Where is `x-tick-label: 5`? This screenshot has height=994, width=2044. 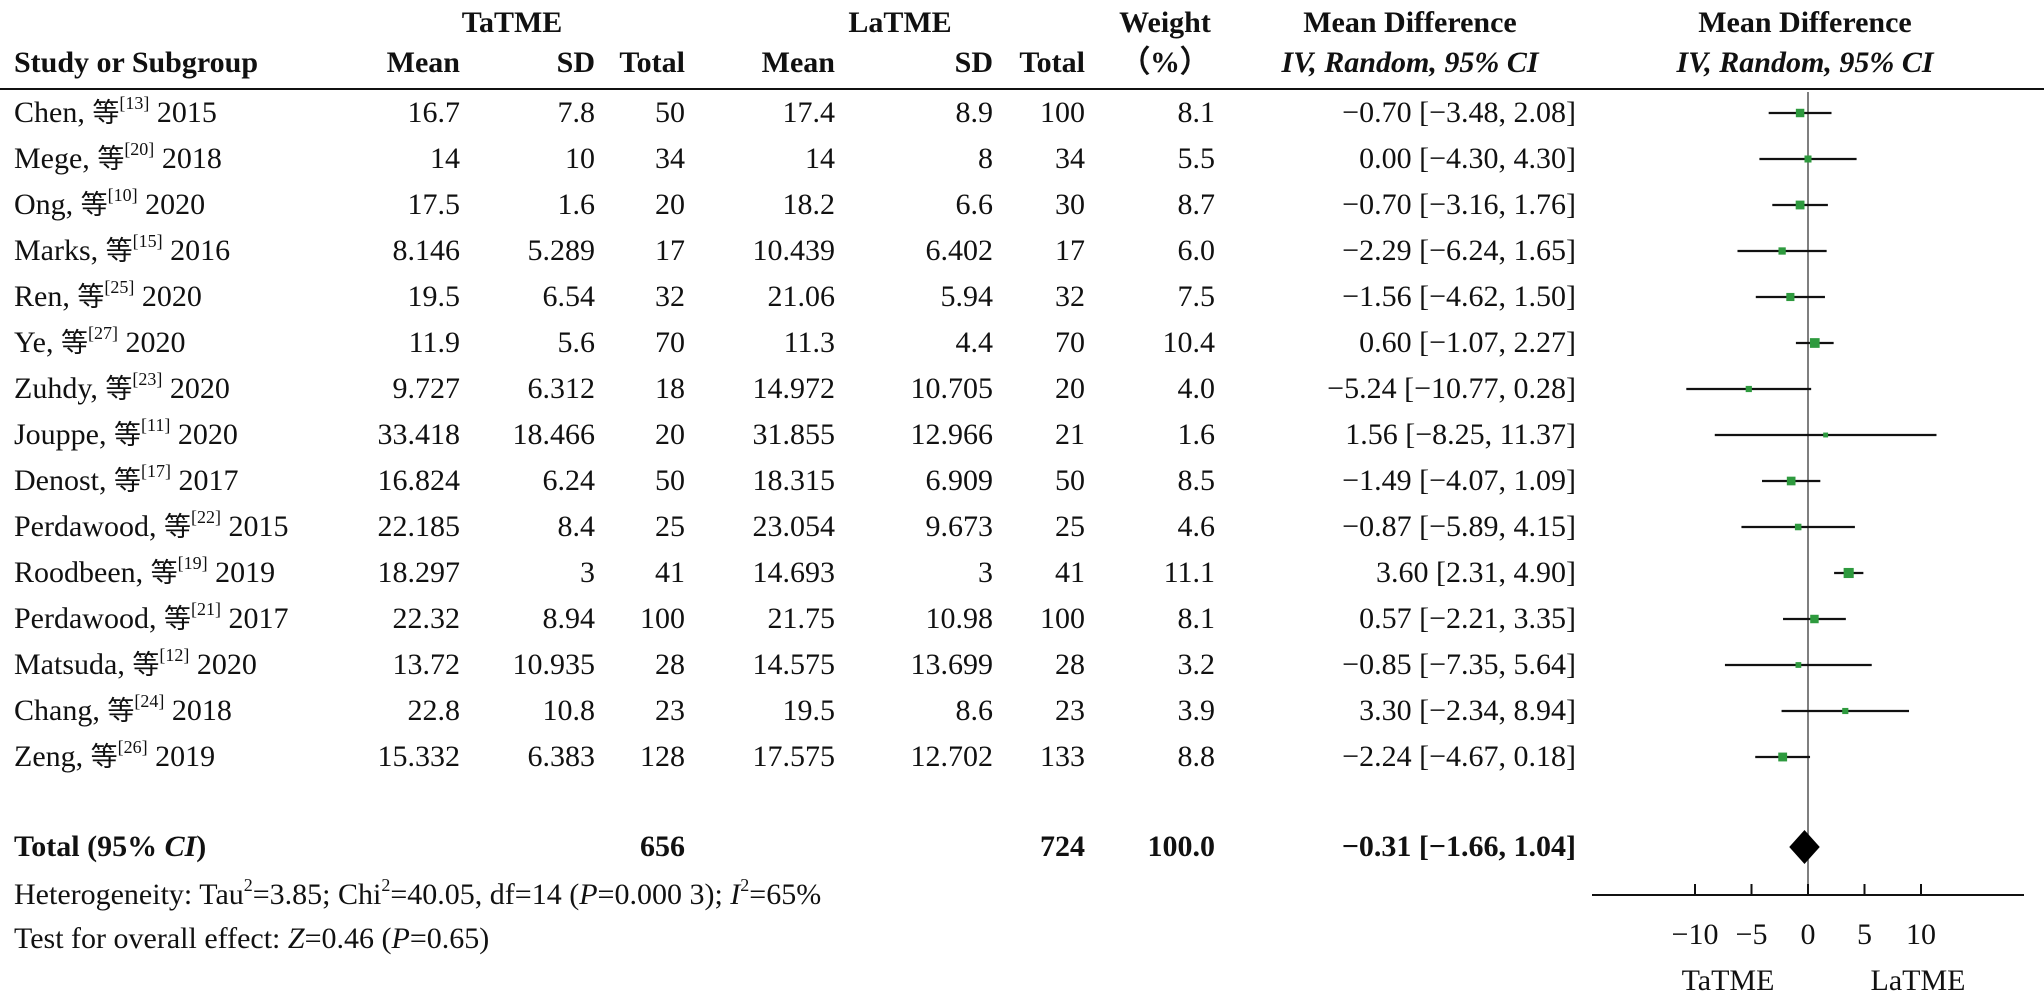
x-tick-label: 5 is located at coordinates (1864, 934).